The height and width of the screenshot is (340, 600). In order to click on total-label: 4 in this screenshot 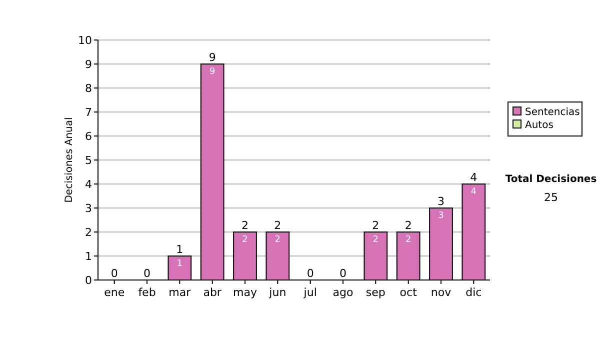, I will do `click(474, 177)`.